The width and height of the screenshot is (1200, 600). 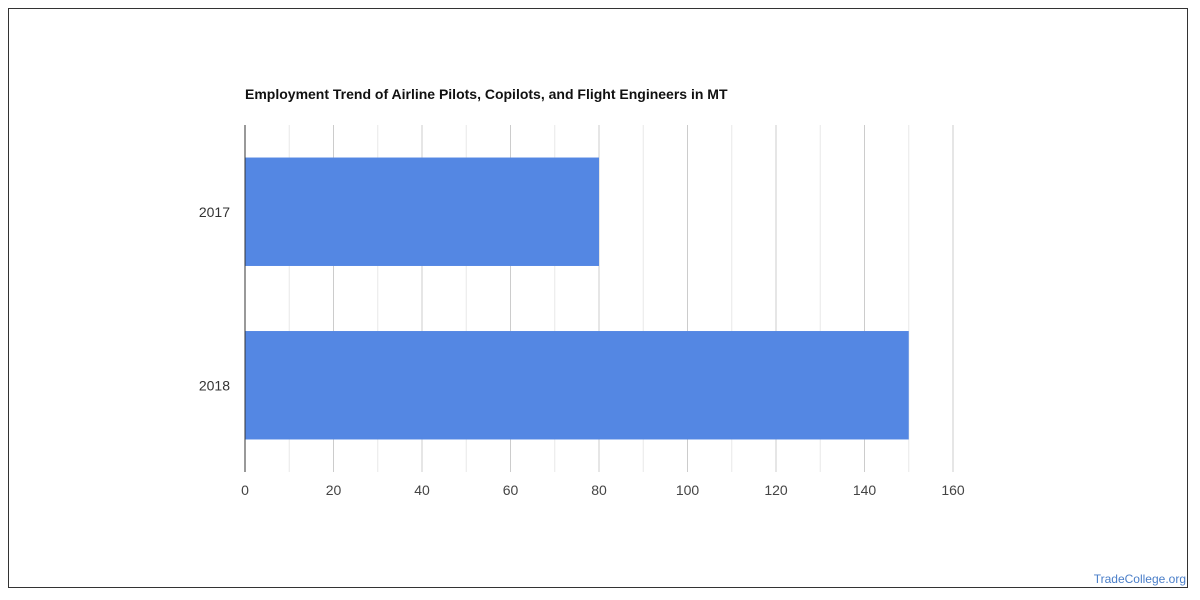 I want to click on x-tick-labels: 0 20 40 60 80 100 120 140 160, so click(x=603, y=490).